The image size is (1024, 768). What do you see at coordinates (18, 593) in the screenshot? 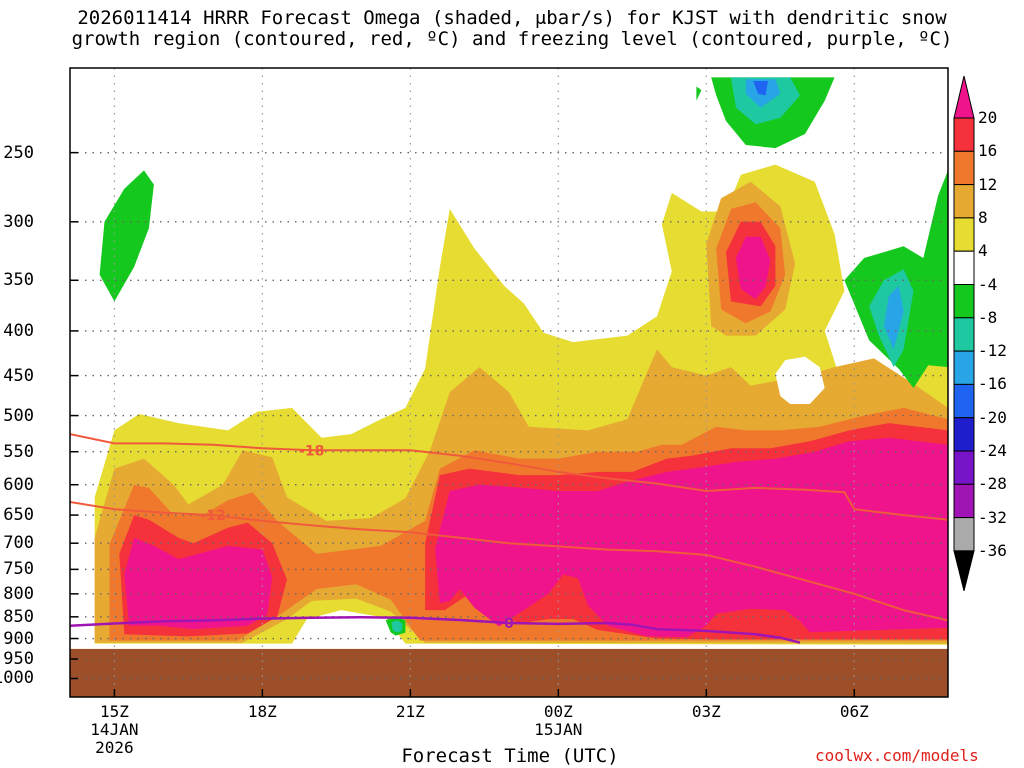
I see `y-tick-label: 800` at bounding box center [18, 593].